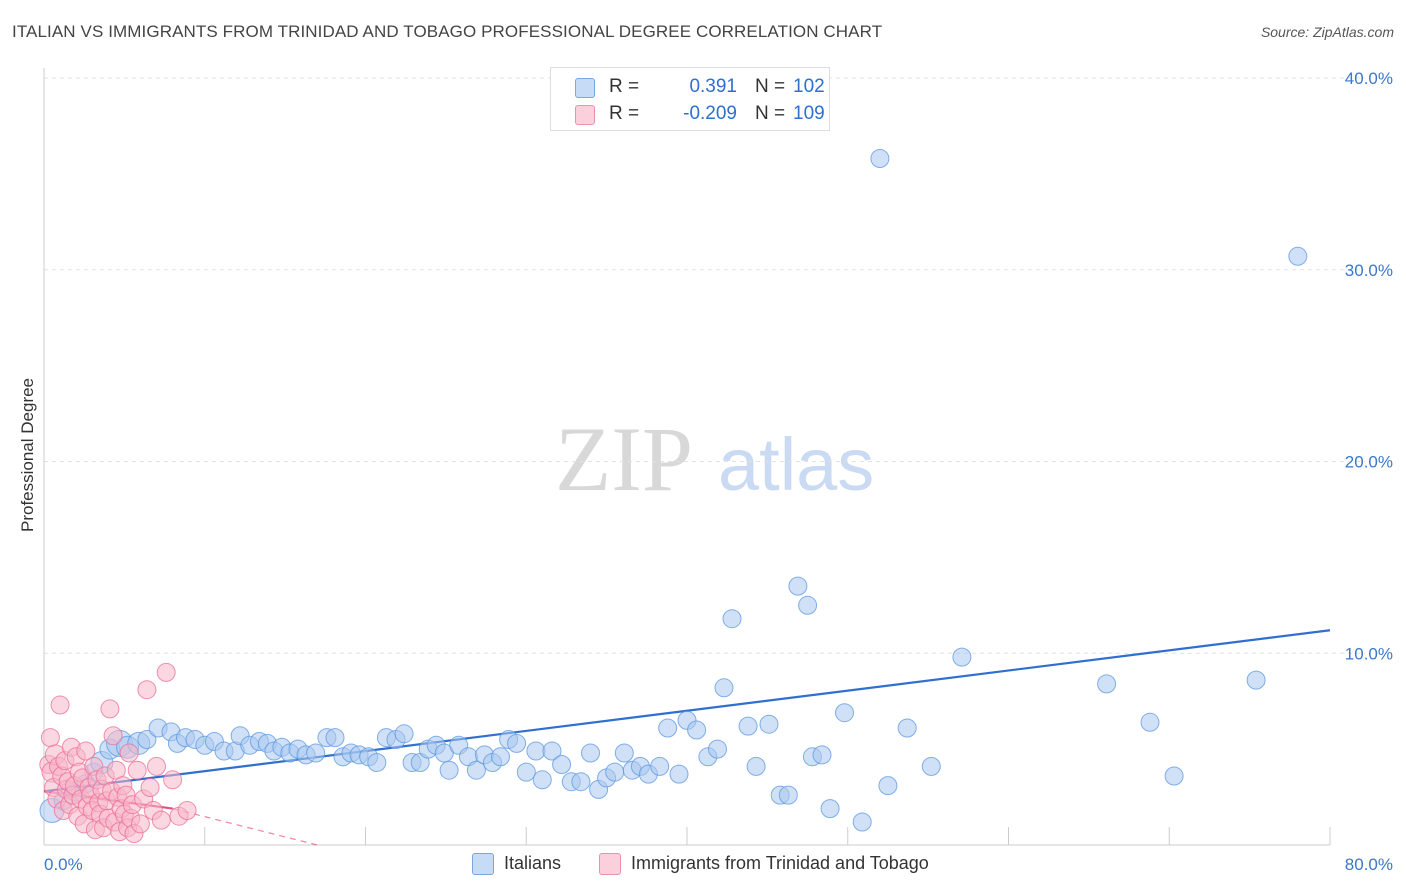 The height and width of the screenshot is (892, 1406). I want to click on italians-r-value: 0.391, so click(713, 86).